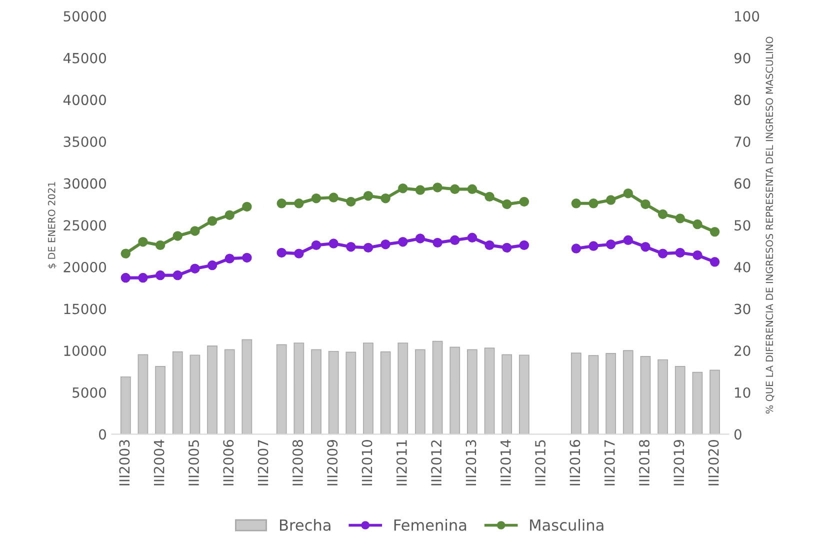  I want to click on legend-label: Masculina, so click(567, 524).